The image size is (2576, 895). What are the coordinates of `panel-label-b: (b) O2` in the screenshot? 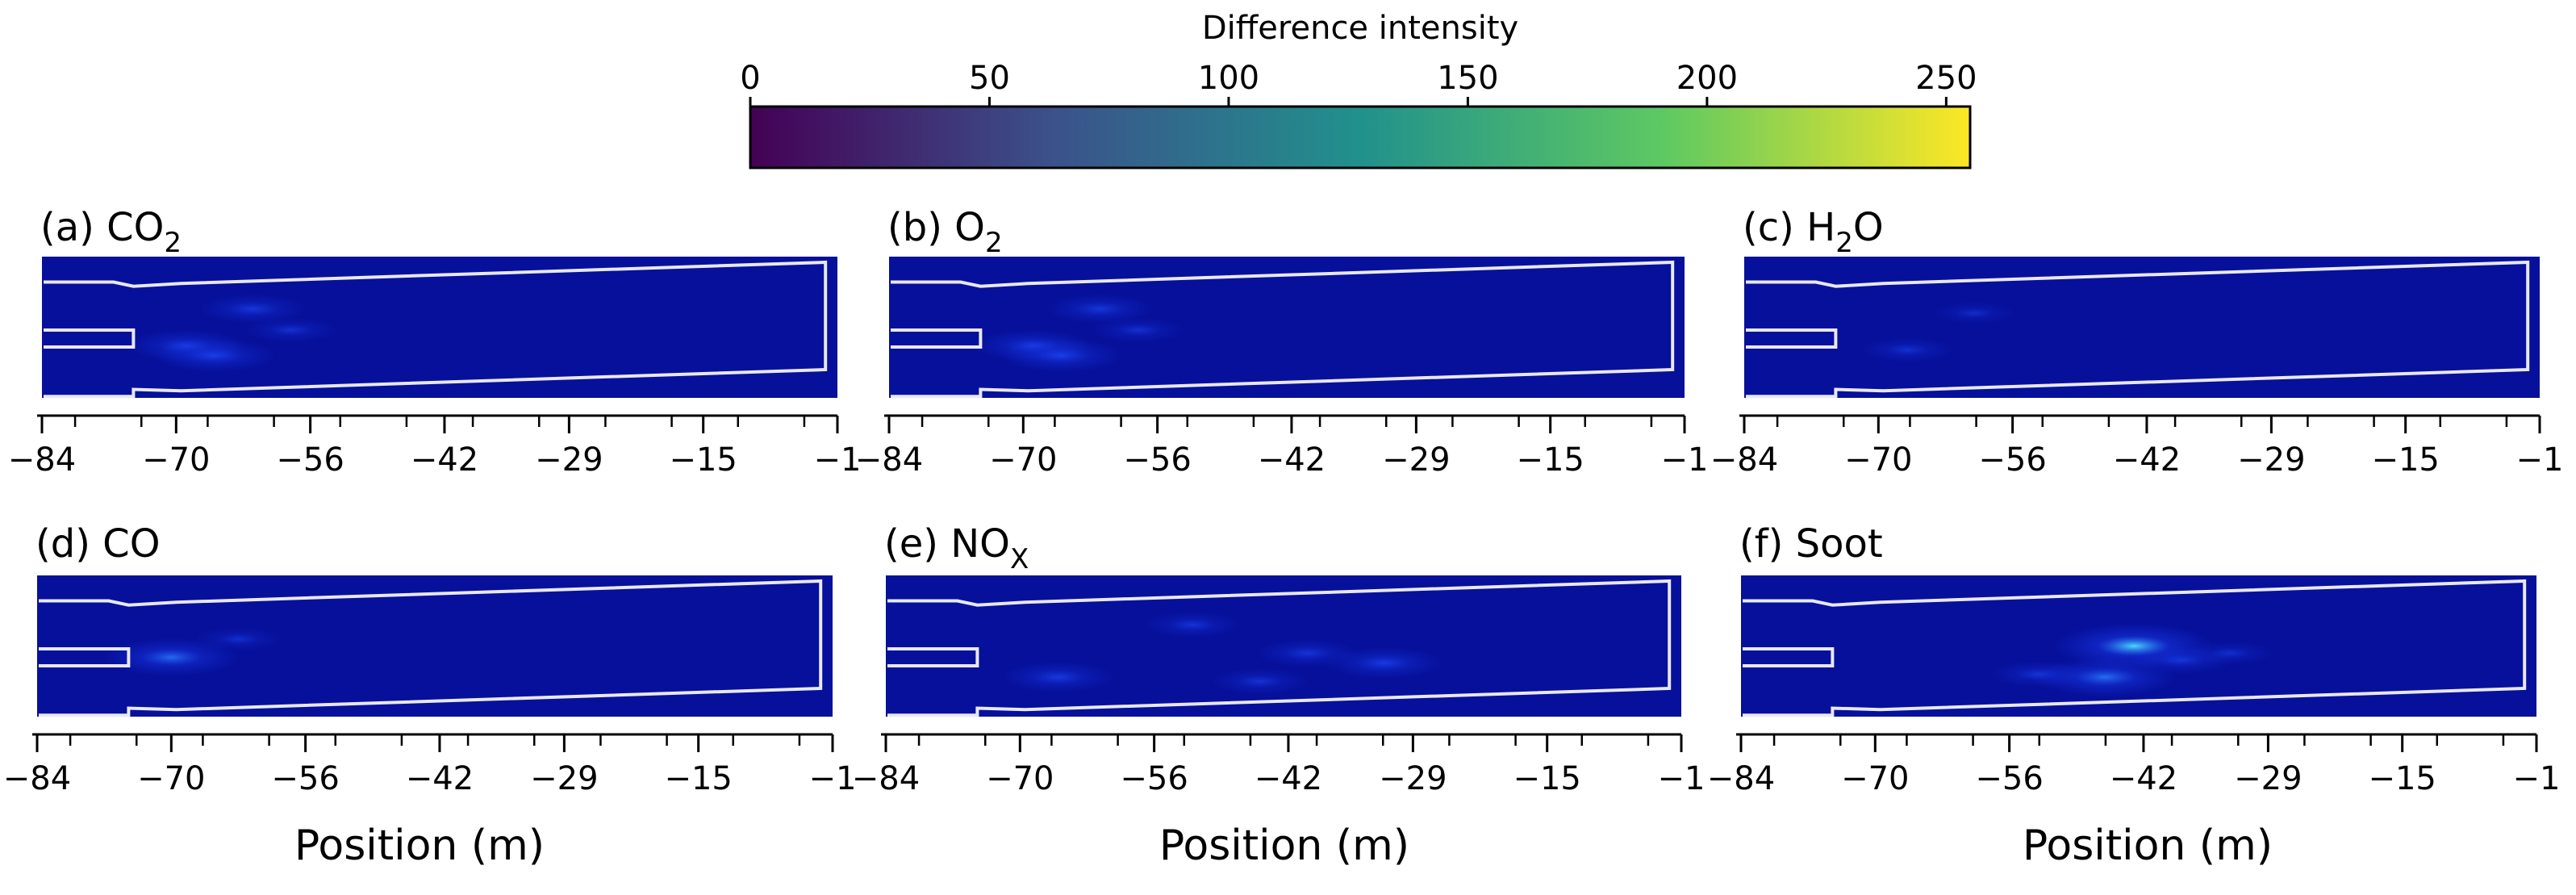 It's located at (945, 232).